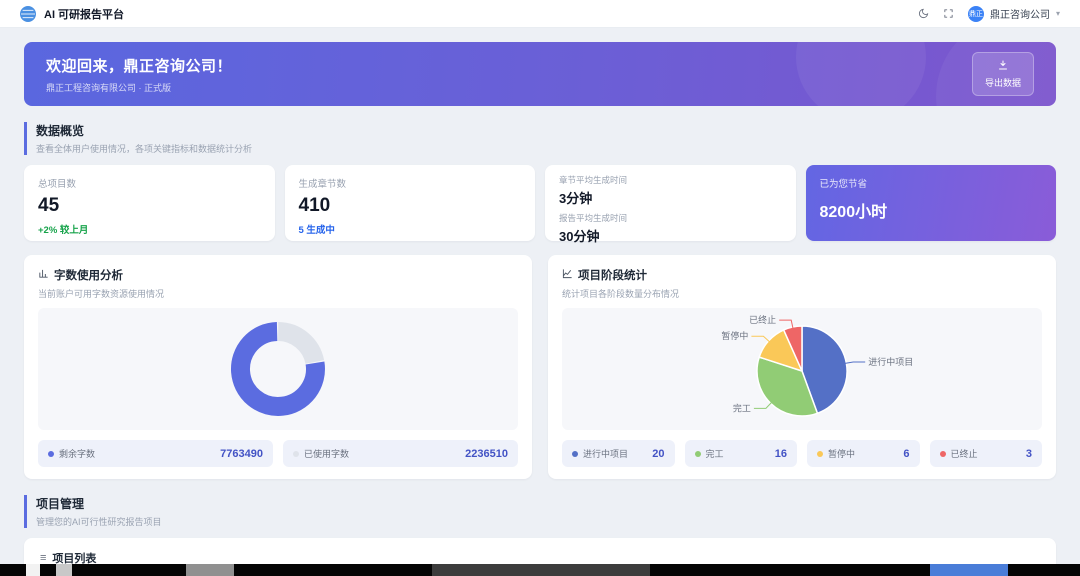  I want to click on stat-label: 已为您节省, so click(843, 184).